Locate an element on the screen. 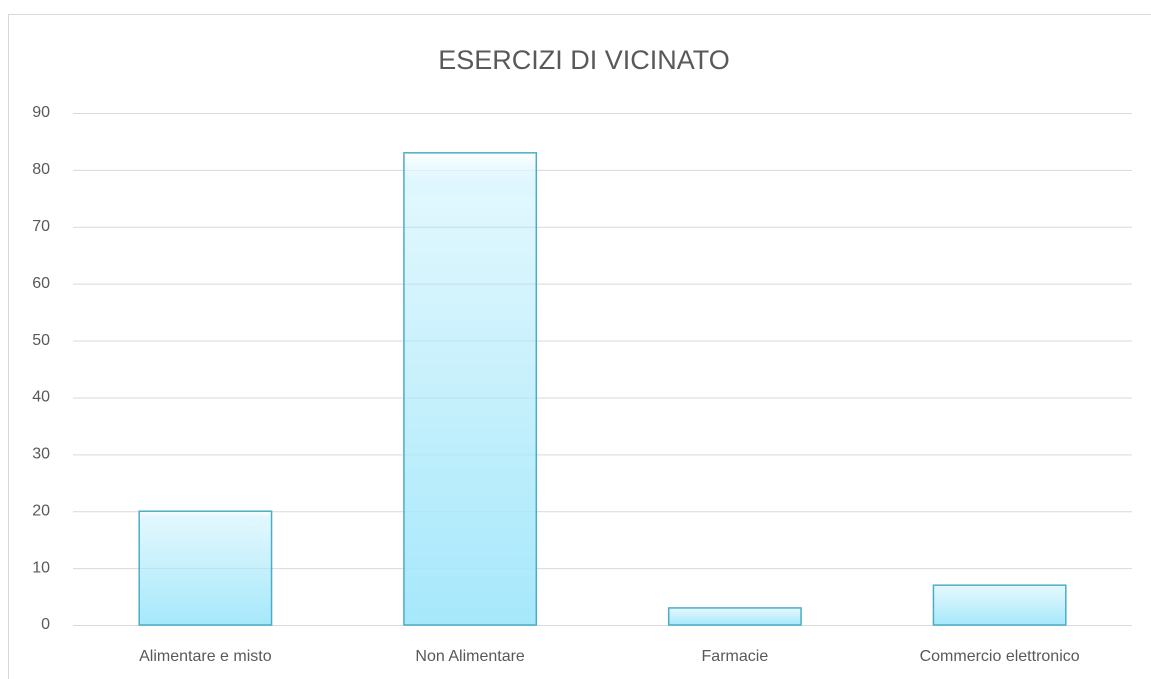 Image resolution: width=1151 pixels, height=679 pixels. y-tick-label: 0 is located at coordinates (45, 624).